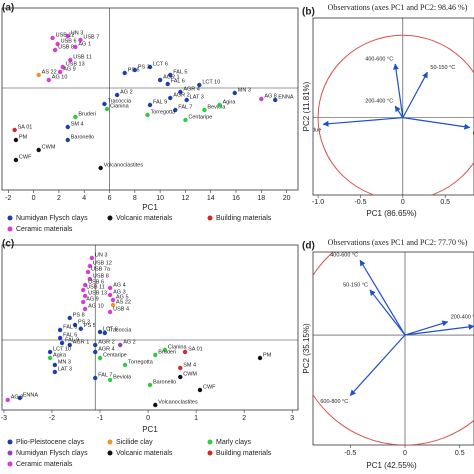  What do you see at coordinates (190, 374) in the screenshot?
I see `point-label: CWM` at bounding box center [190, 374].